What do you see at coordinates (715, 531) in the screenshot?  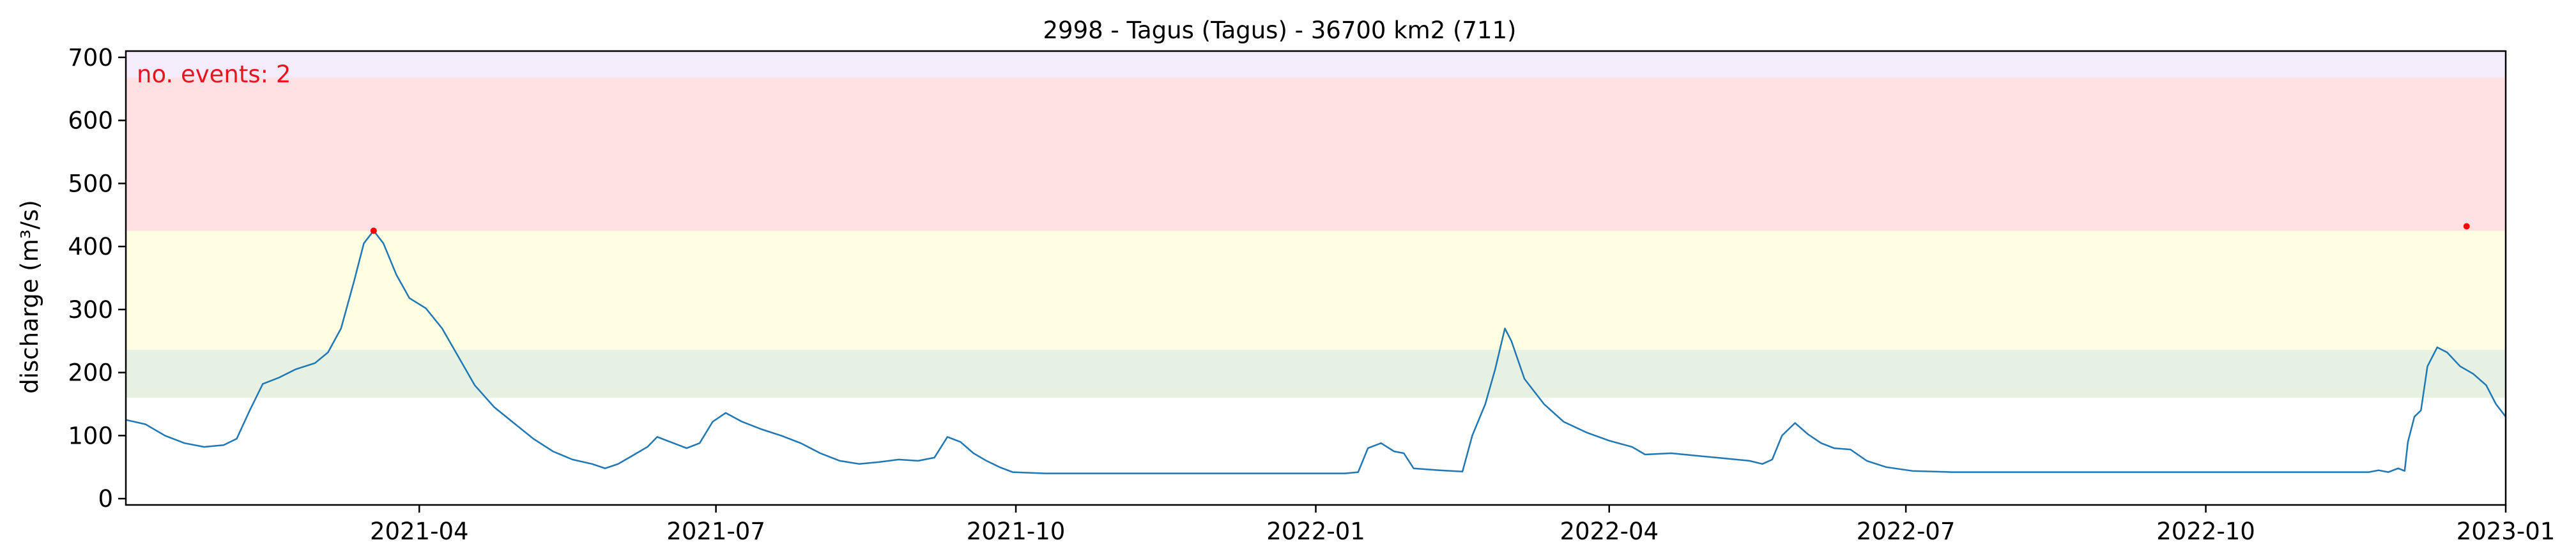 I see `x-tick-label: 2021-07` at bounding box center [715, 531].